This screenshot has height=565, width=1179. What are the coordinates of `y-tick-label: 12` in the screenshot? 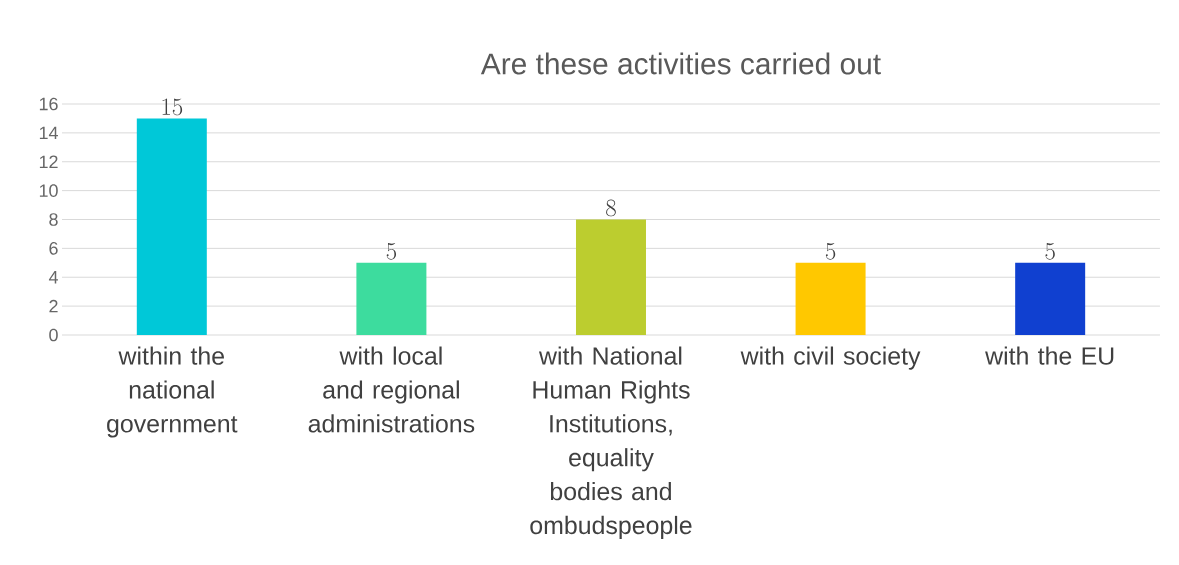 It's located at (48, 161).